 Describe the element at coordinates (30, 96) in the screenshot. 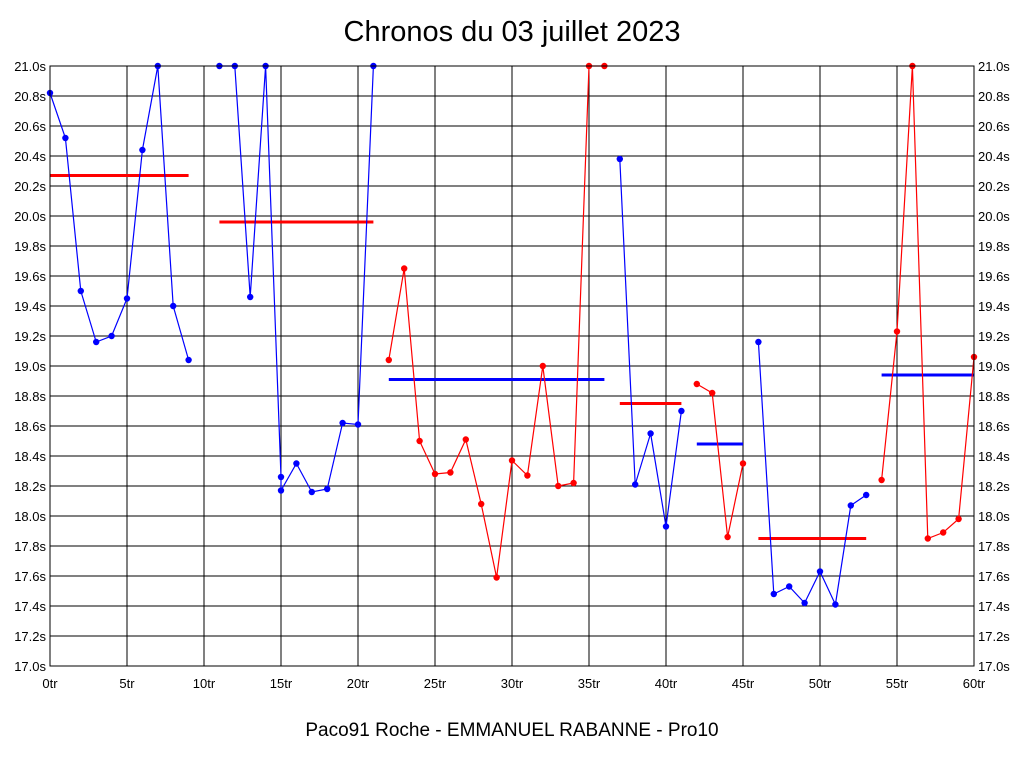

I see `y-tick-label: 20.8s` at that location.